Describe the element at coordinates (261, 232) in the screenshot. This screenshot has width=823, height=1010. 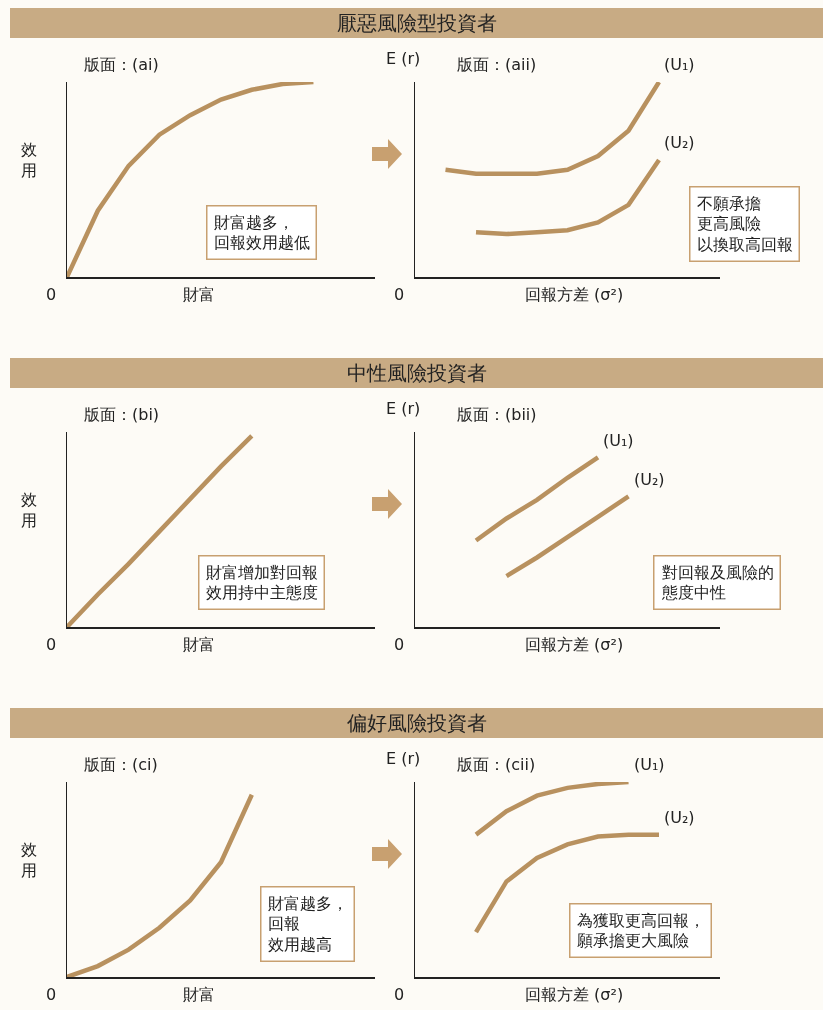
I see `annotation: 財富越多，回報效用越低` at that location.